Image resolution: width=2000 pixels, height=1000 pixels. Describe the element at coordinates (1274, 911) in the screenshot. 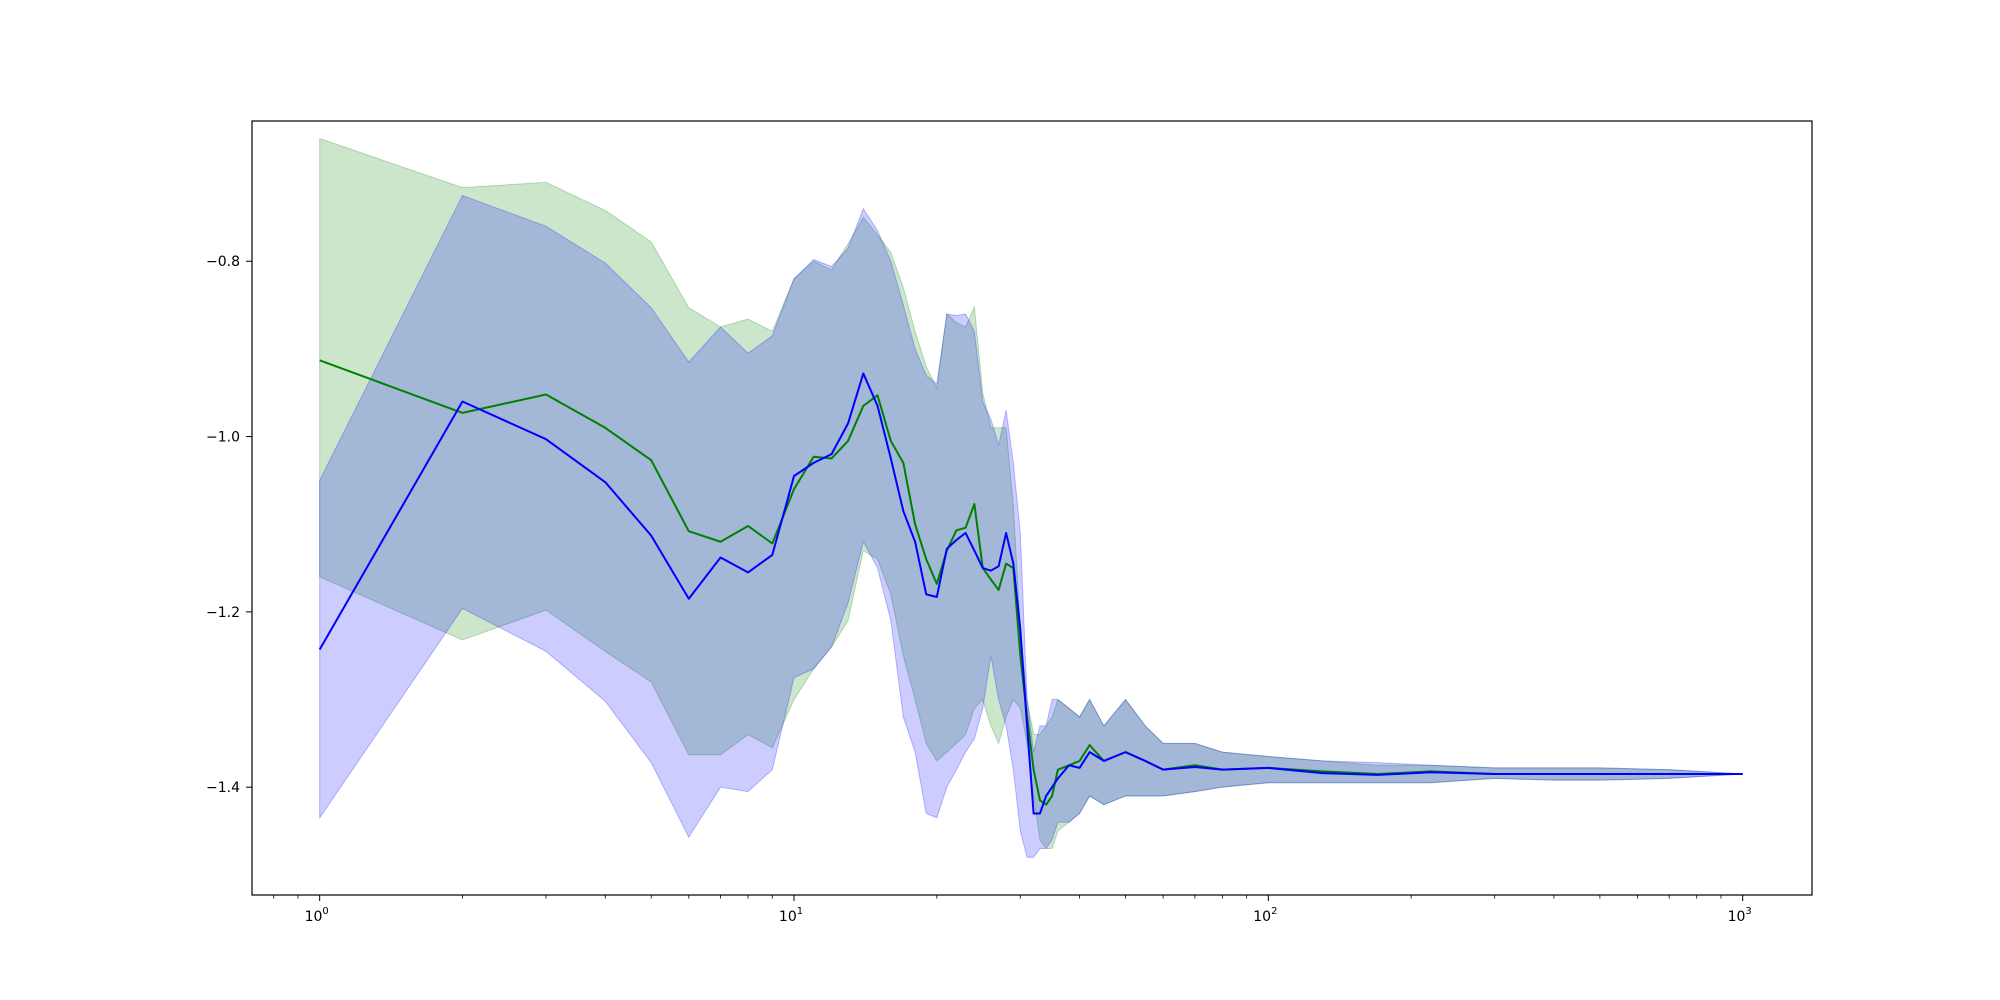

I see `x-tick-label-exponent: 2` at that location.